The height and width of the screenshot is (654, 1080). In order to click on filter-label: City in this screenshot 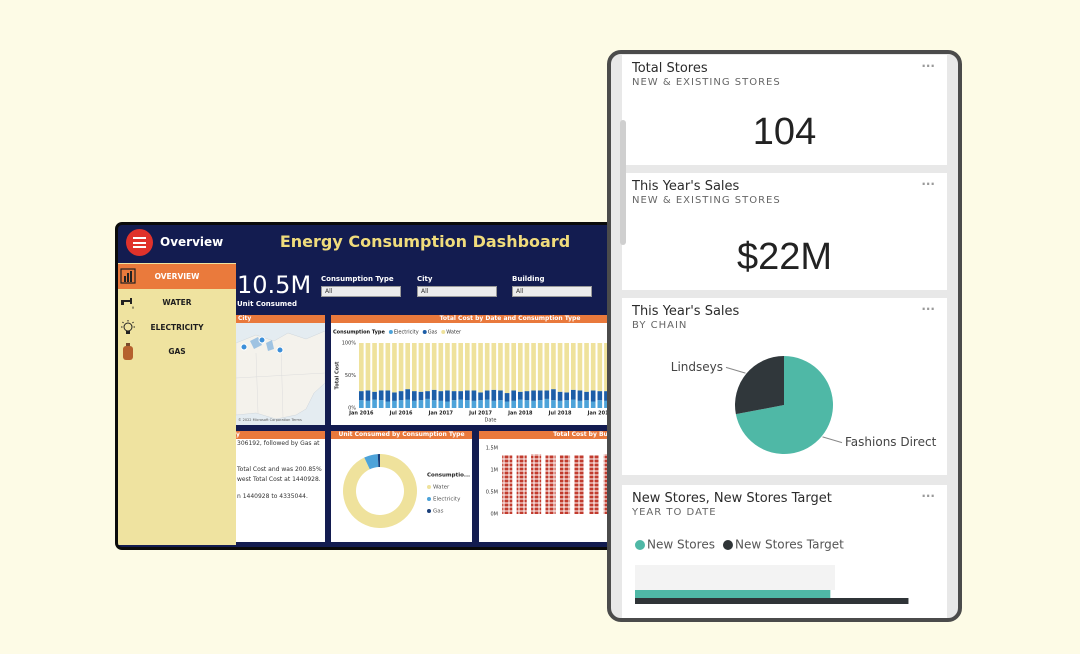, I will do `click(425, 279)`.